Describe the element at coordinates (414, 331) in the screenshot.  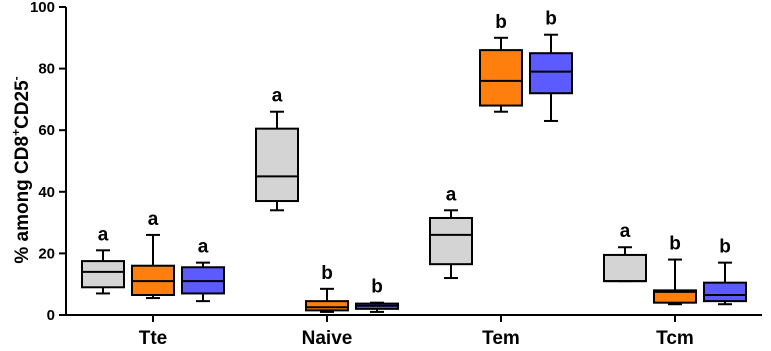
I see `x-axis: Tte Naive Tem Tcm` at that location.